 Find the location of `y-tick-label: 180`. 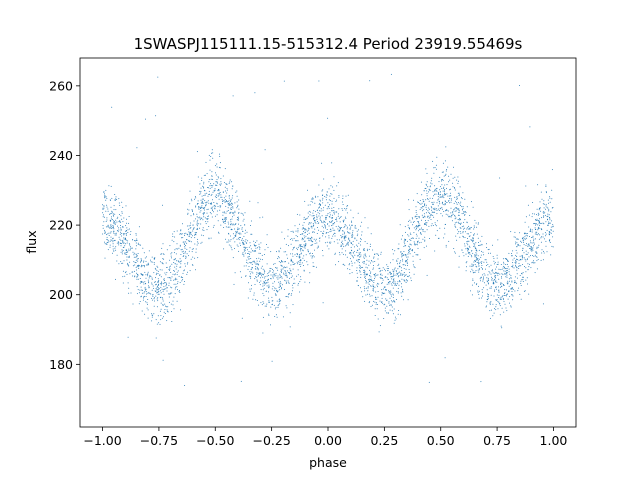

y-tick-label: 180 is located at coordinates (61, 364).